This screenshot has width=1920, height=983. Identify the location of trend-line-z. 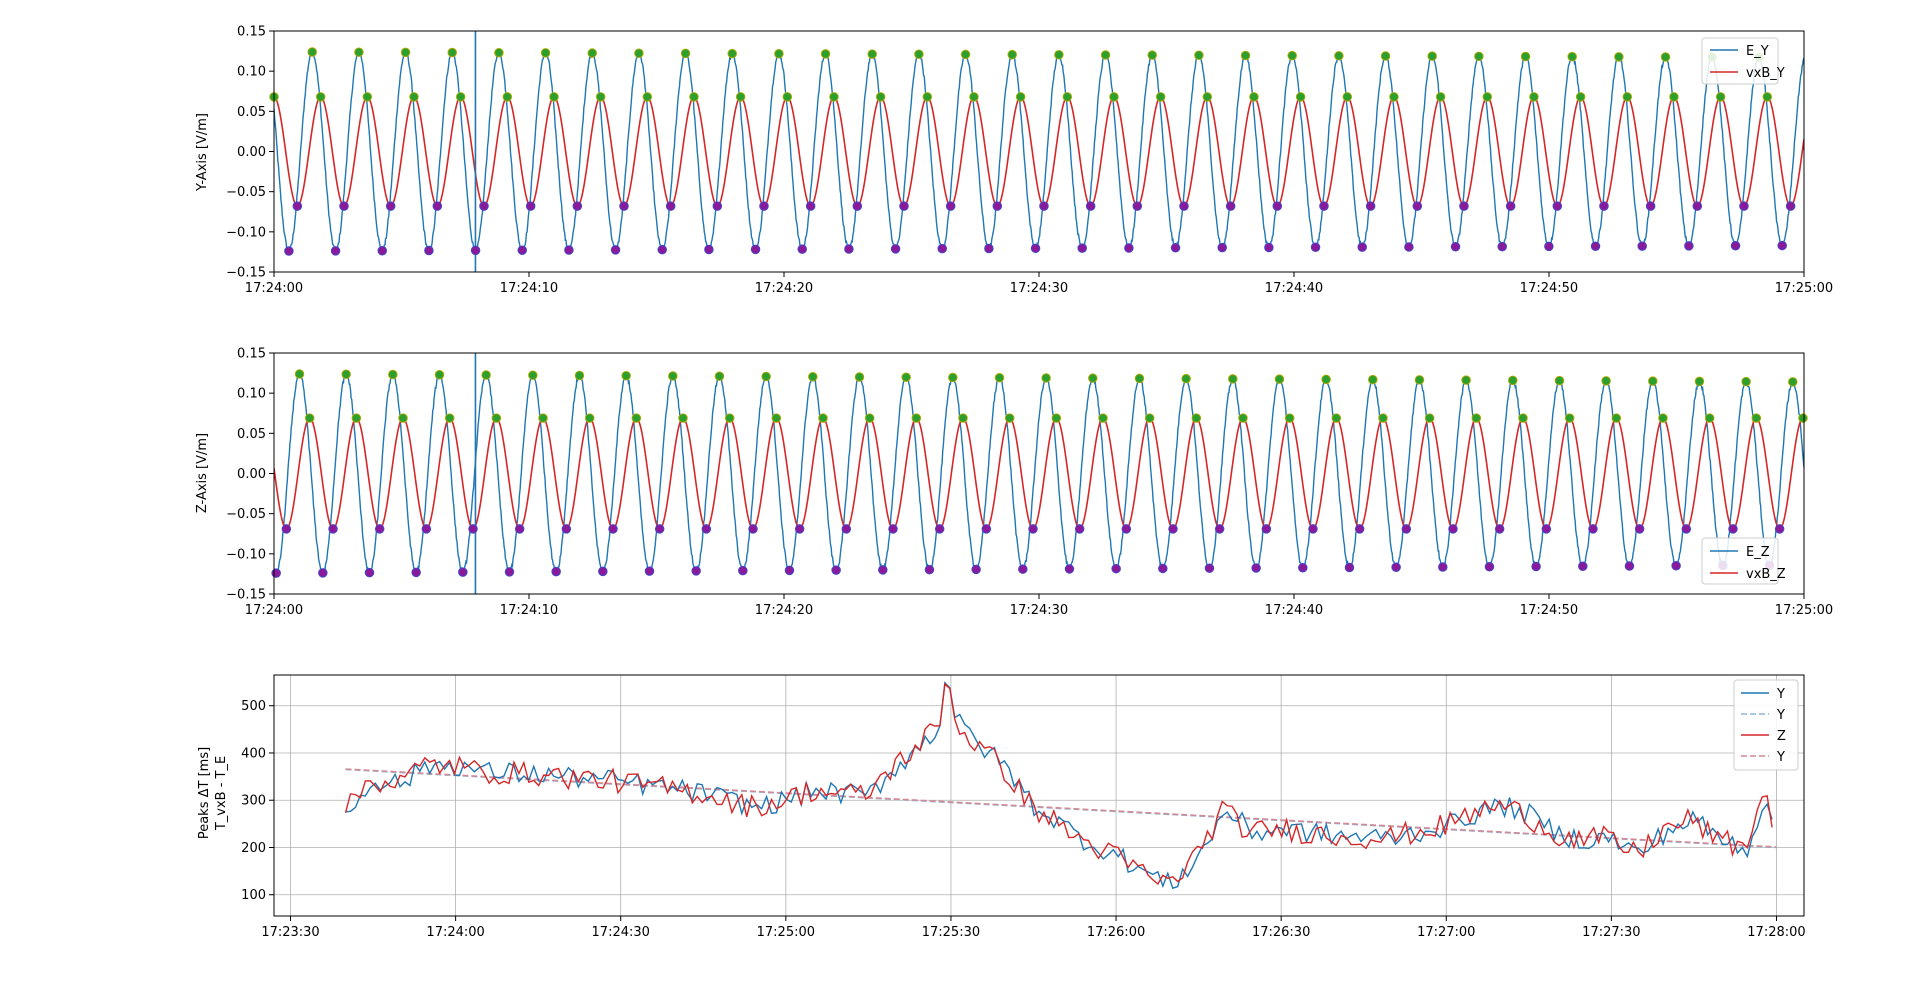
(1061, 808).